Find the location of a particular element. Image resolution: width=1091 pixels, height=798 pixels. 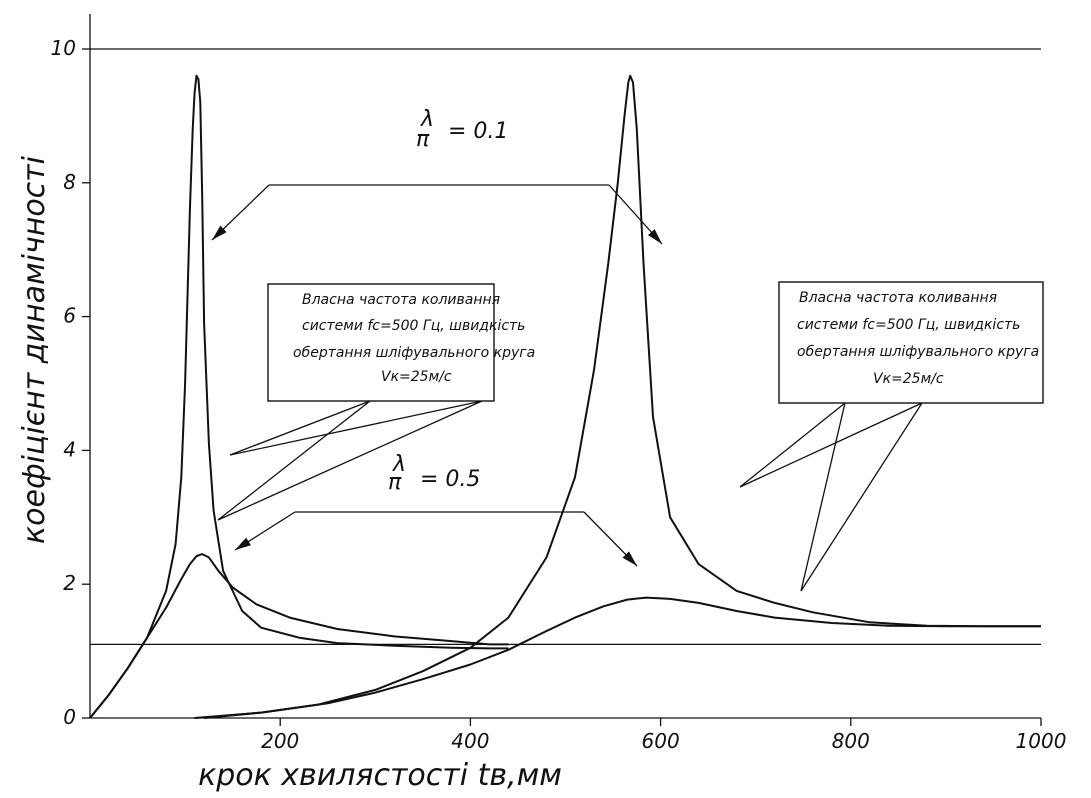

x-tick-label: 800 is located at coordinates (851, 741).